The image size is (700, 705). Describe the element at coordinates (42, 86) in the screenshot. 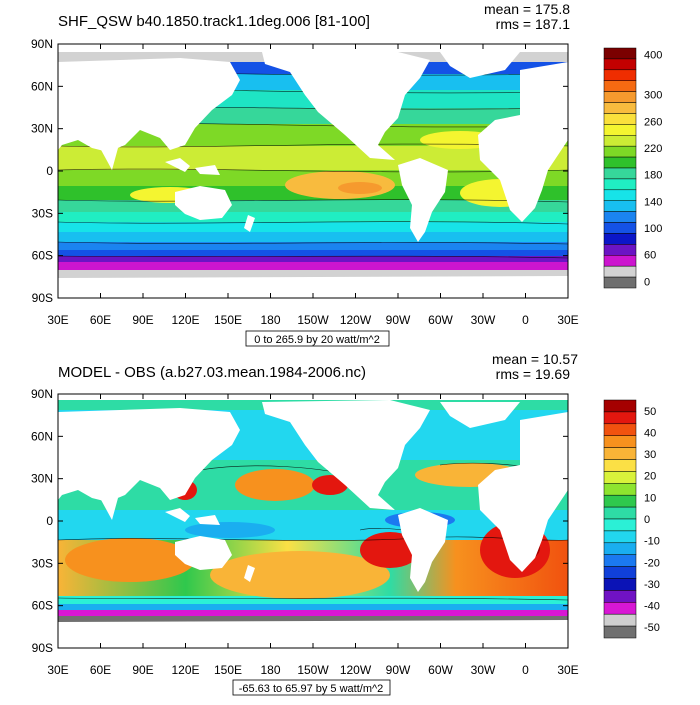

I see `top-y-tick-label: 60N` at that location.